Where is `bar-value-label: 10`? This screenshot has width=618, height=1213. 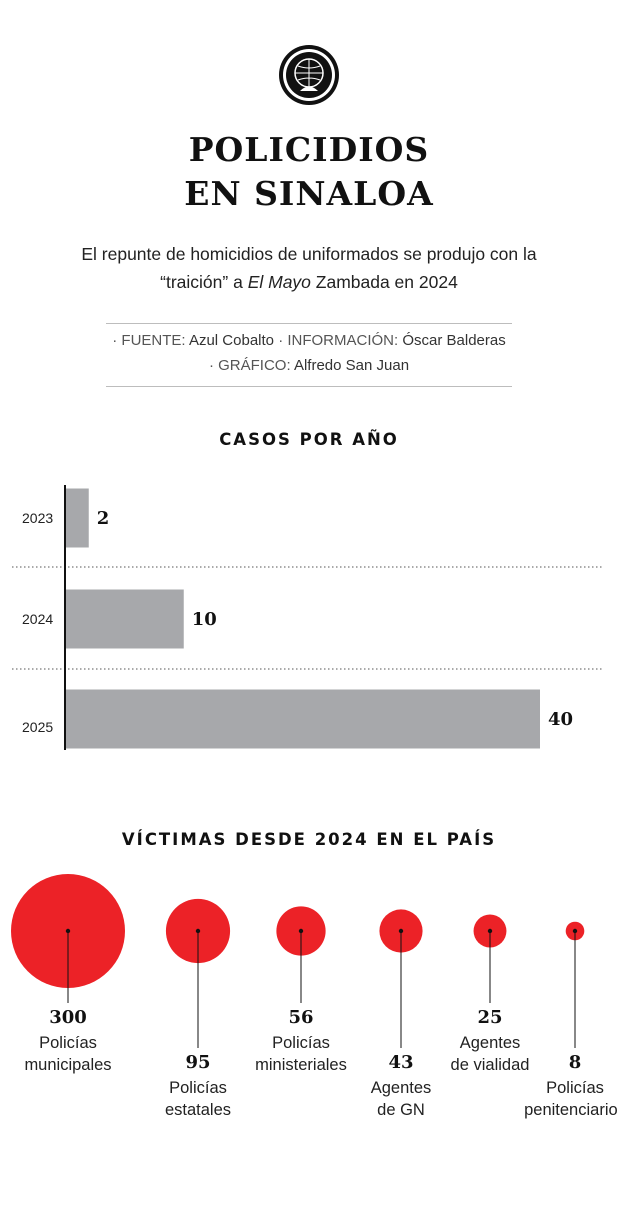 bar-value-label: 10 is located at coordinates (204, 619).